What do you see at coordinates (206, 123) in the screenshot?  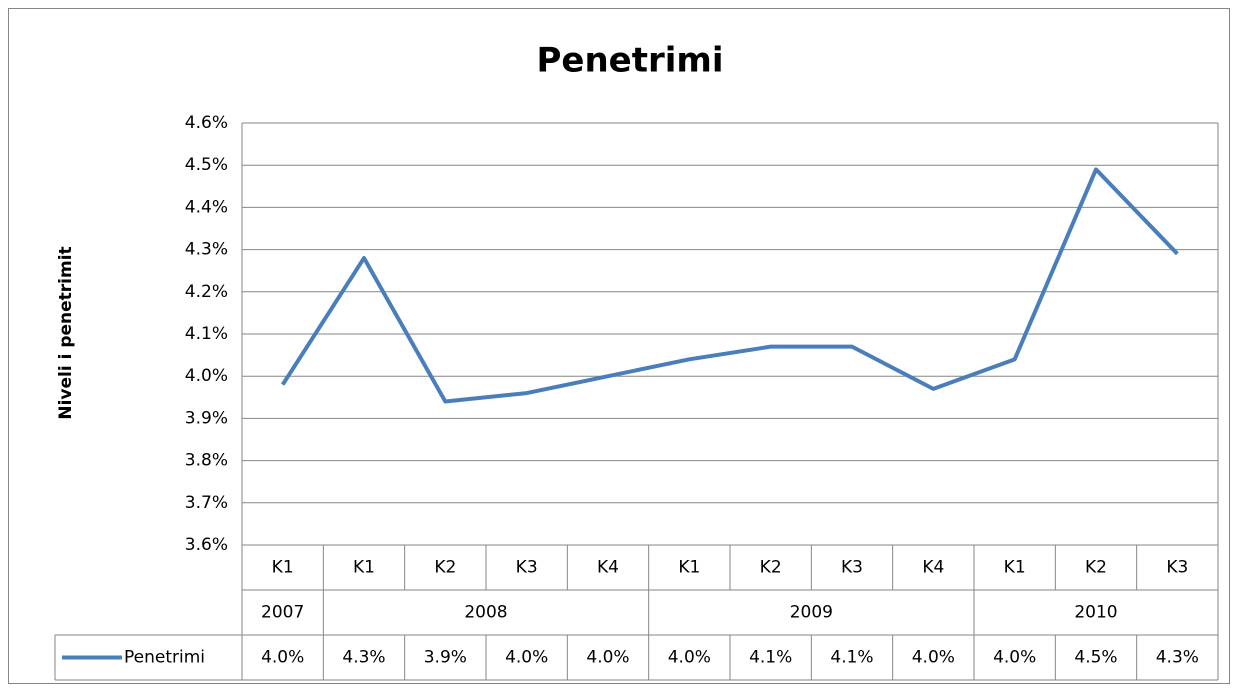 I see `y-tick-label: 4.6%` at bounding box center [206, 123].